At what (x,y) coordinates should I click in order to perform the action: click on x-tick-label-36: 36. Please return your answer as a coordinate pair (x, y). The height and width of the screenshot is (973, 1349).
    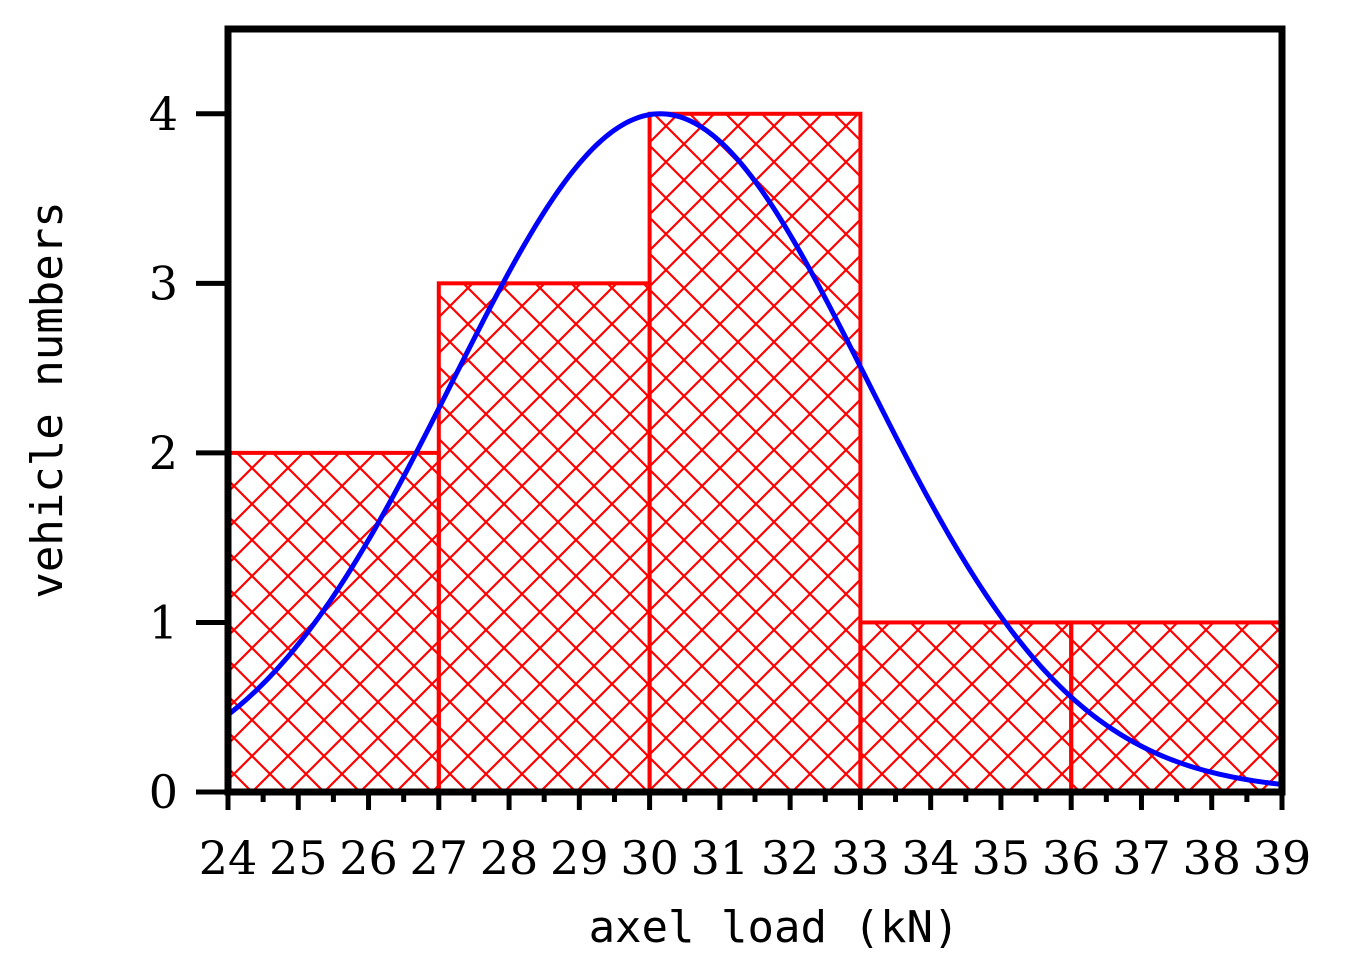
    Looking at the image, I should click on (1071, 858).